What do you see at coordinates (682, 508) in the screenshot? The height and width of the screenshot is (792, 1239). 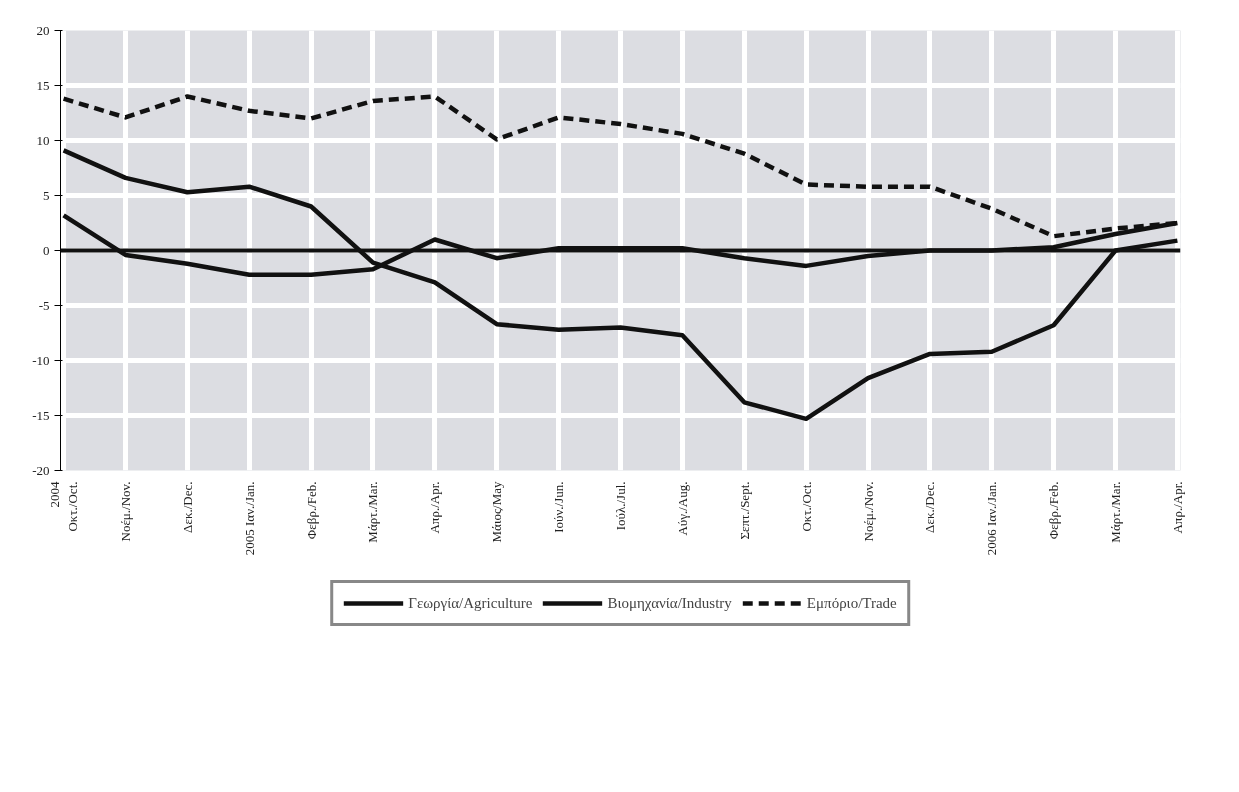 I see `x-tick-label: Αύγ./Aug.` at bounding box center [682, 508].